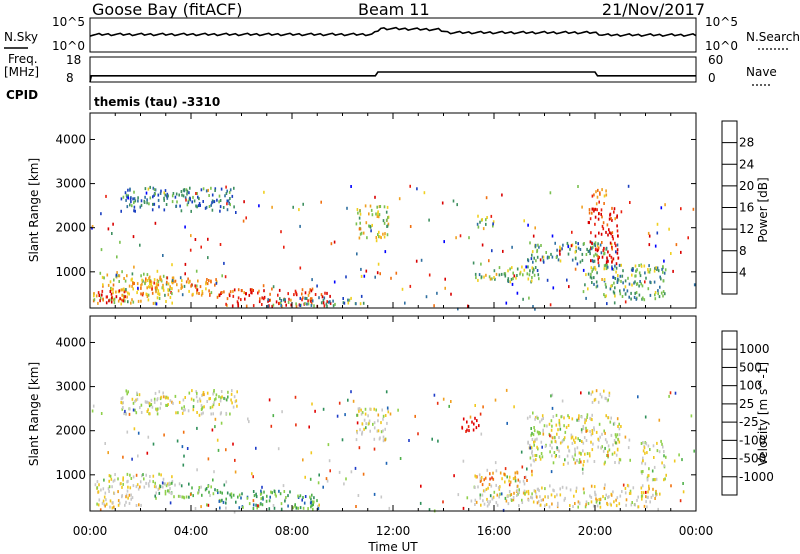 Image resolution: width=800 pixels, height=554 pixels. Describe the element at coordinates (90, 531) in the screenshot. I see `x-tick-label: 00:00` at that location.